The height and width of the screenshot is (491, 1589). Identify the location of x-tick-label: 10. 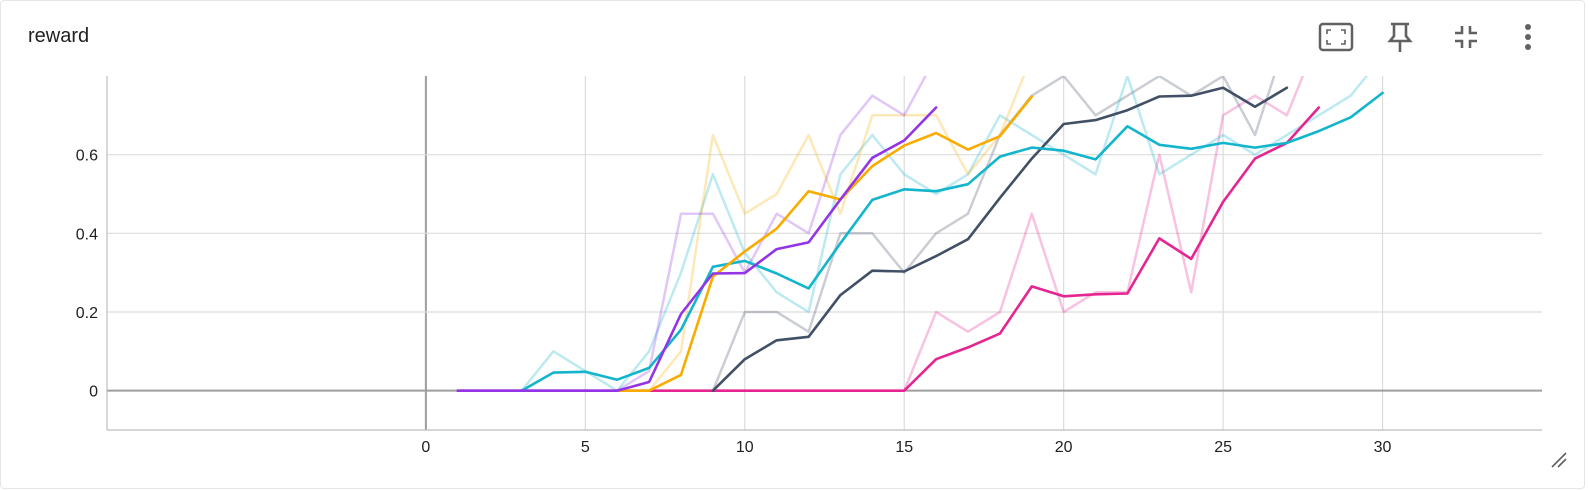
(745, 447).